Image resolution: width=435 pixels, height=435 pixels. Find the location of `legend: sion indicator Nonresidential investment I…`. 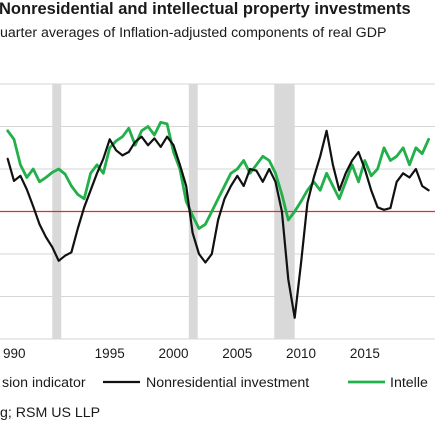

legend: sion indicator Nonresidential investment I… is located at coordinates (215, 383).